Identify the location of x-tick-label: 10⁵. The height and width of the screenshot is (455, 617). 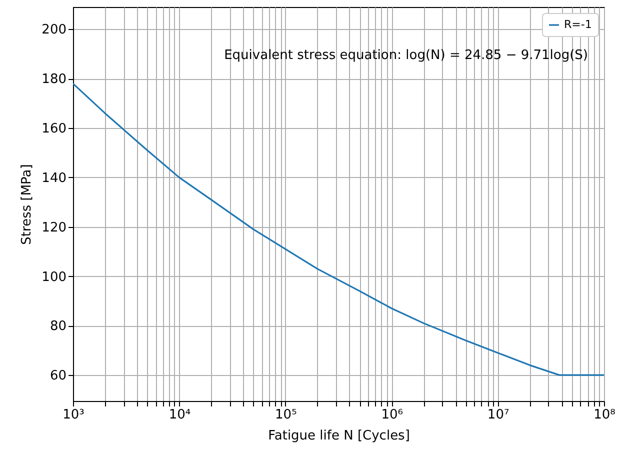
(286, 415).